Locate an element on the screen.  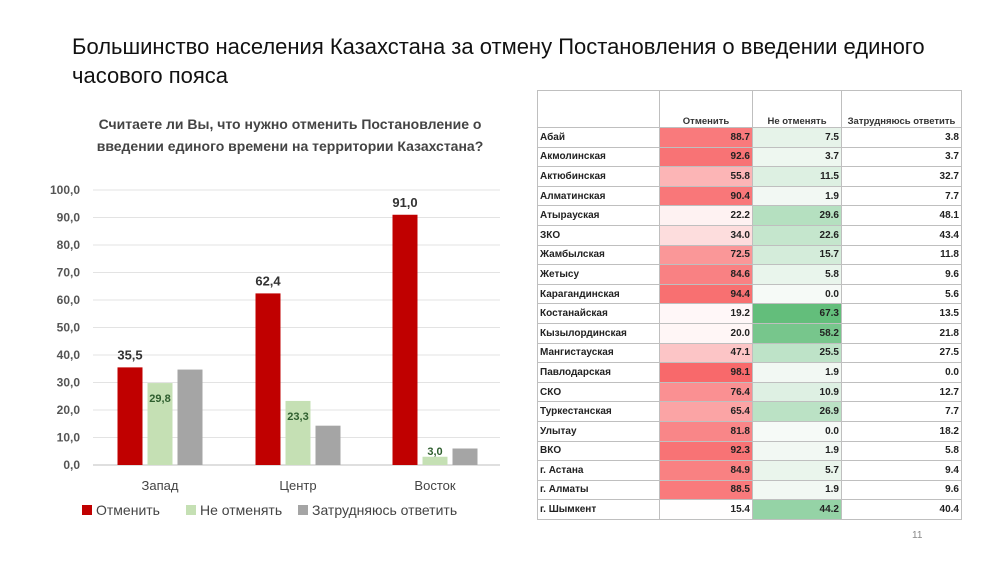
y-tick-label: 10,0 is located at coordinates (69, 438).